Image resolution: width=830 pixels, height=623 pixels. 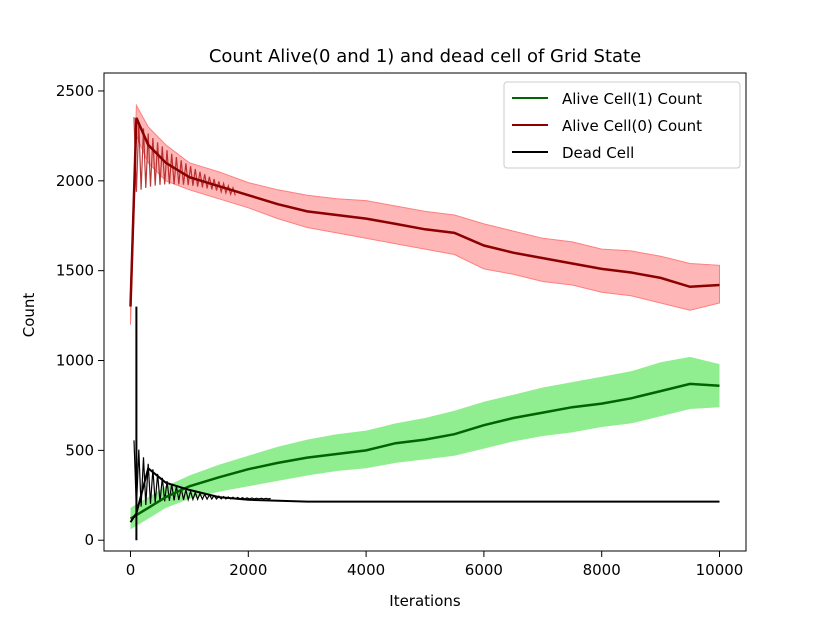 I want to click on dead-oscillation, so click(x=202, y=474).